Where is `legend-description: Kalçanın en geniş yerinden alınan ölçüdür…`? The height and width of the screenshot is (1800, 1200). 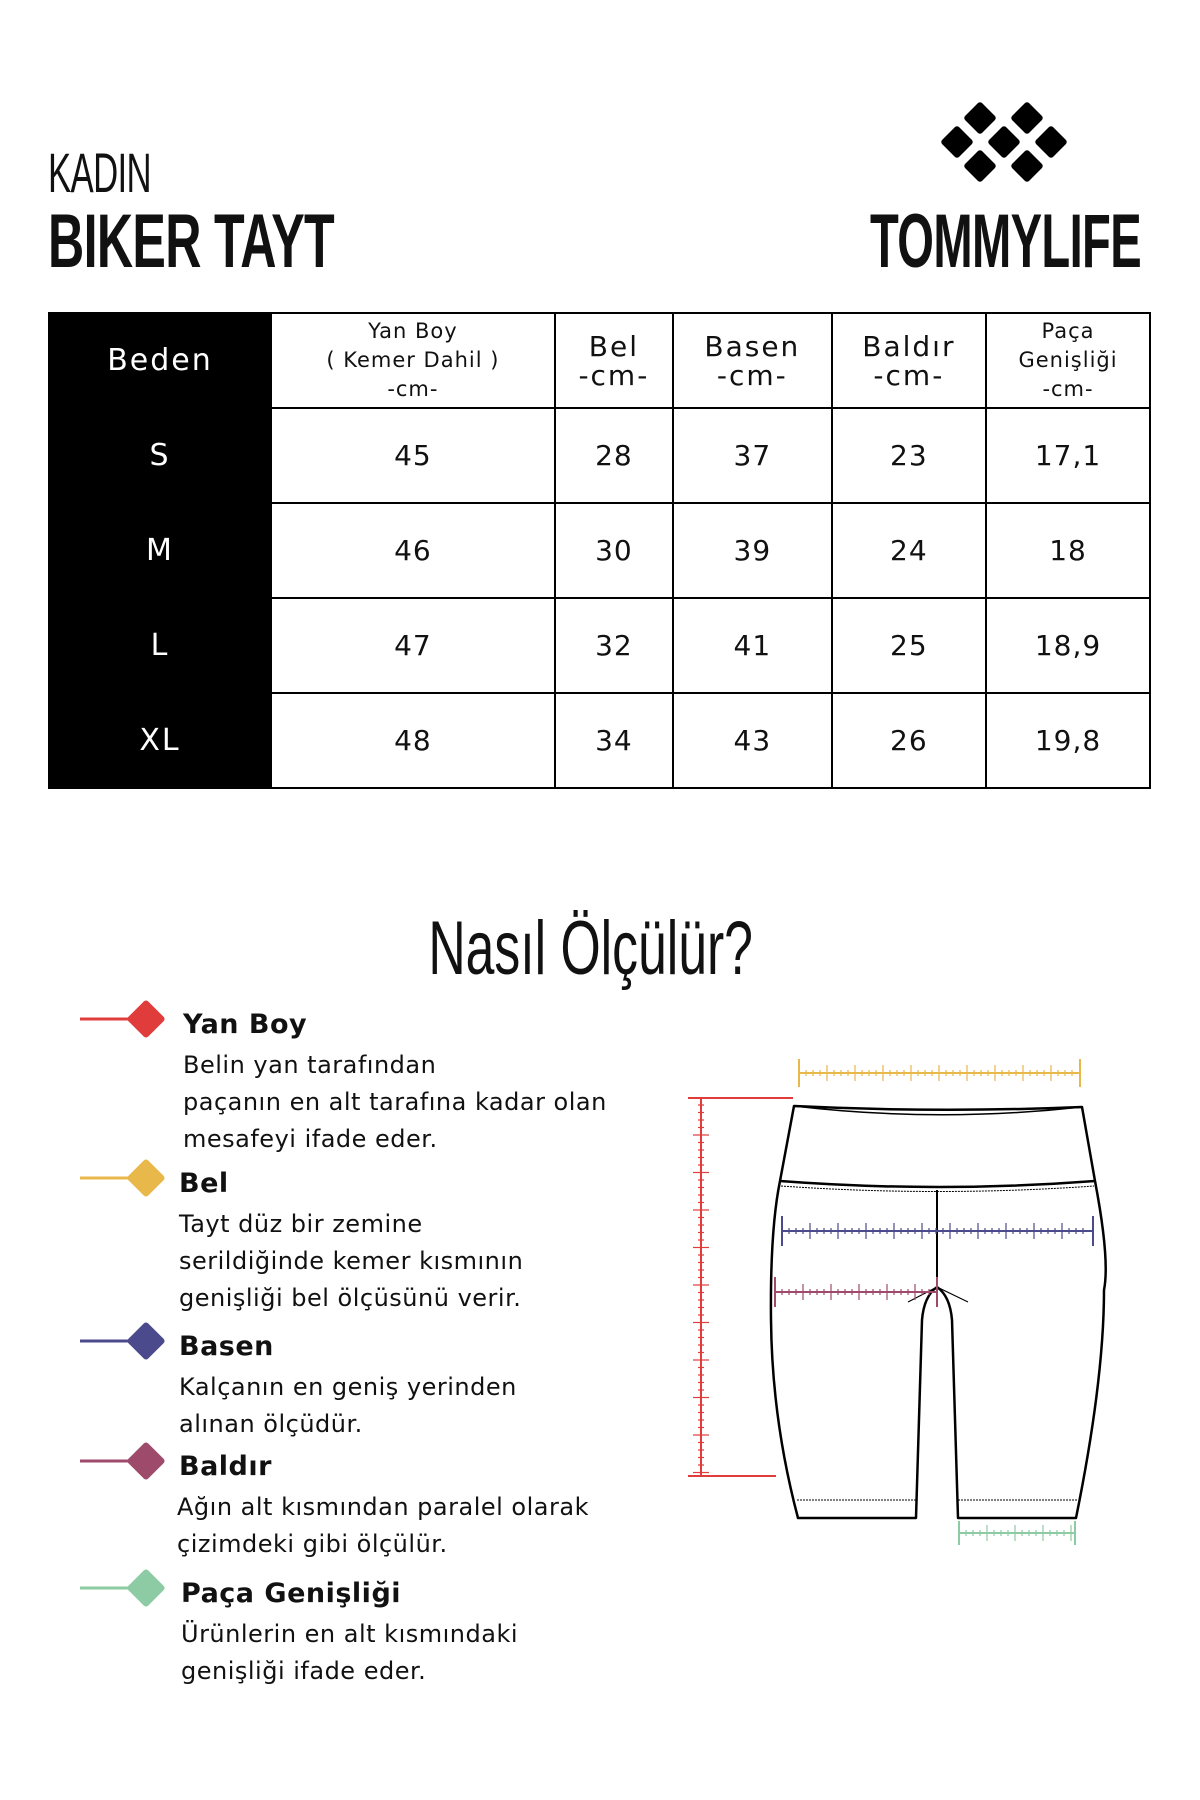
legend-description: Kalçanın en geniş yerinden alınan ölçüdür… is located at coordinates (348, 1406).